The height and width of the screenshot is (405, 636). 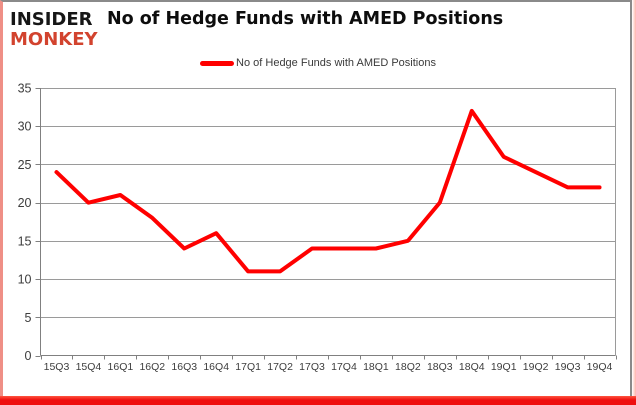 I want to click on chart-title: No of Hedge Funds with AMED Positions, so click(x=305, y=19).